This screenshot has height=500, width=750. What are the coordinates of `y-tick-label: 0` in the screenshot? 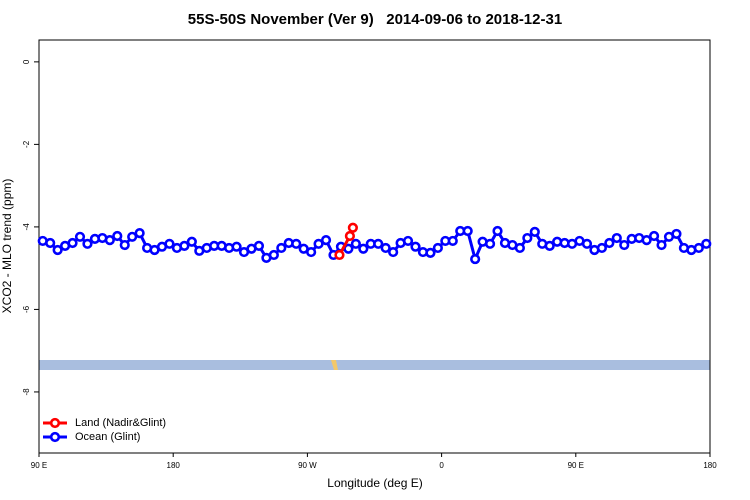 It's located at (26, 61).